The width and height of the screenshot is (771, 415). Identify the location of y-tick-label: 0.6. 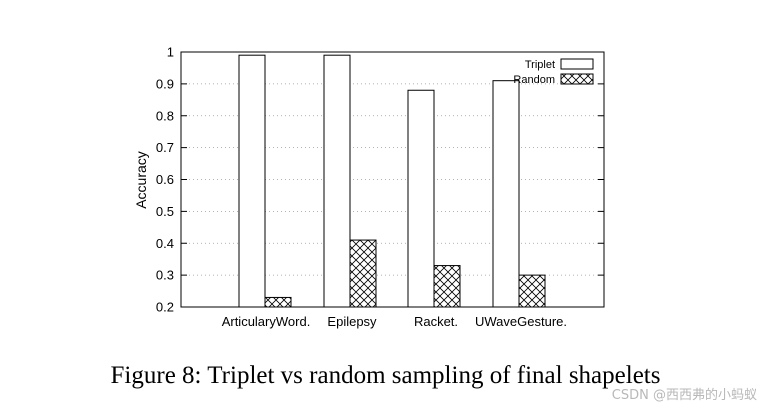
(165, 179).